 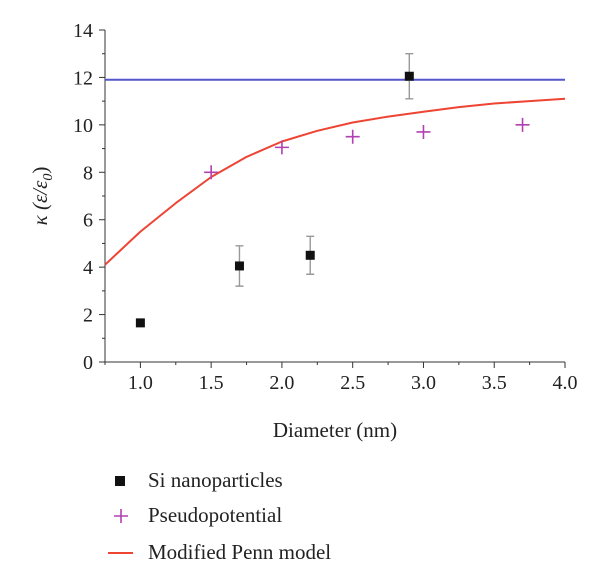 I want to click on y-tick-label: 2, so click(x=88, y=316).